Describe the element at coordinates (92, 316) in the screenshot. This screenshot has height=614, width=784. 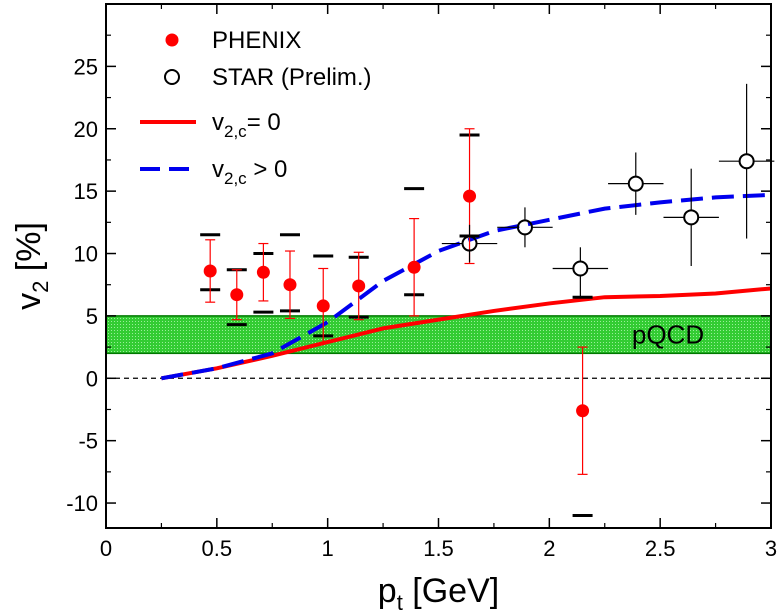
I see `y-tick-label: 5` at that location.